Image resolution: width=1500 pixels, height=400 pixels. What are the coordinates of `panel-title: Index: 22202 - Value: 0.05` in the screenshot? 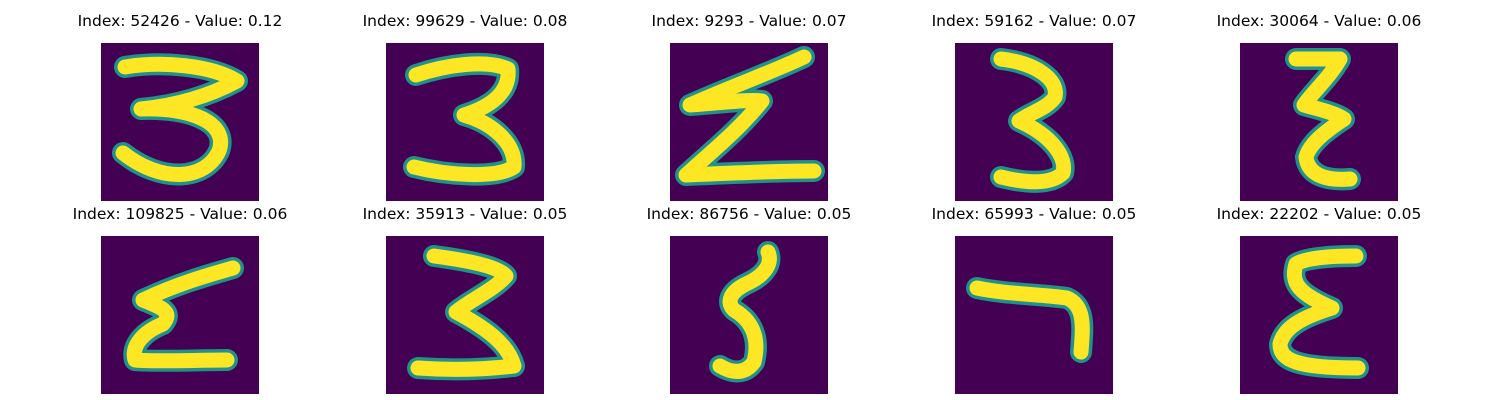 It's located at (1319, 214).